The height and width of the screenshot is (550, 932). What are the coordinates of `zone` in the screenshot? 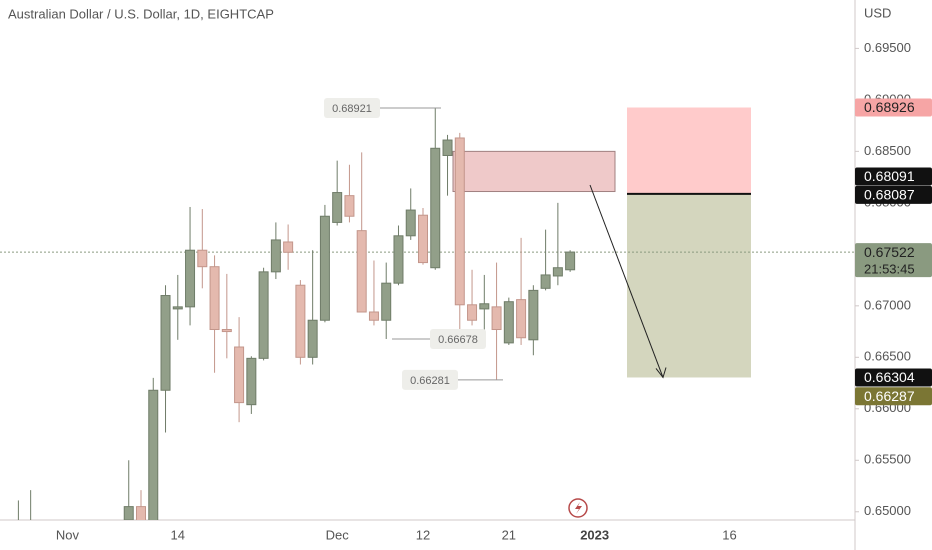 It's located at (534, 171).